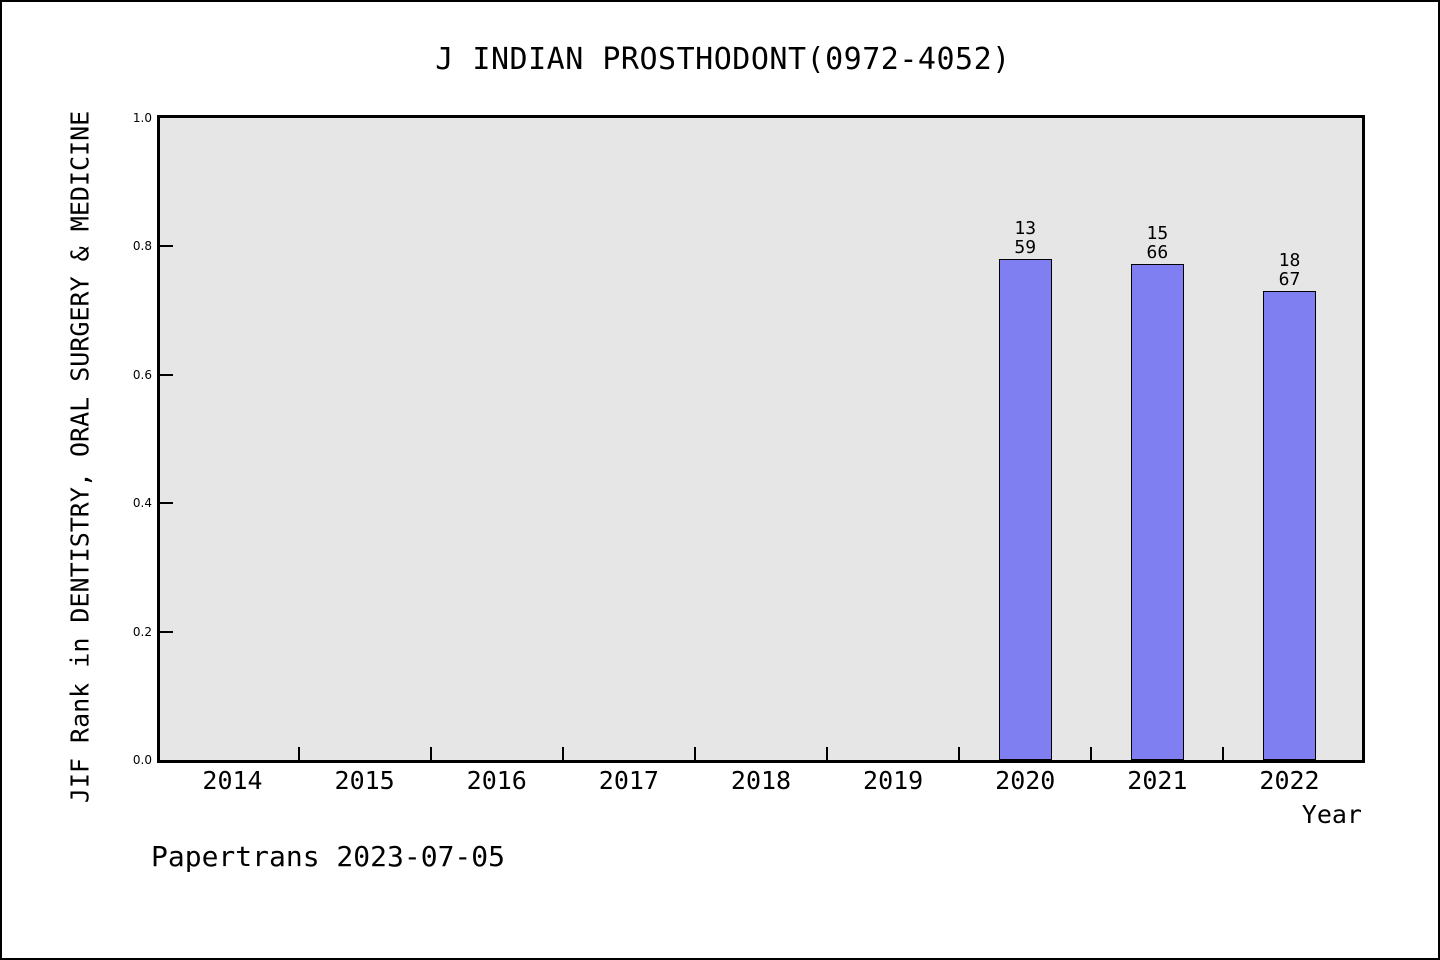 The image size is (1440, 960). I want to click on bar-value-label: 18 67, so click(1290, 270).